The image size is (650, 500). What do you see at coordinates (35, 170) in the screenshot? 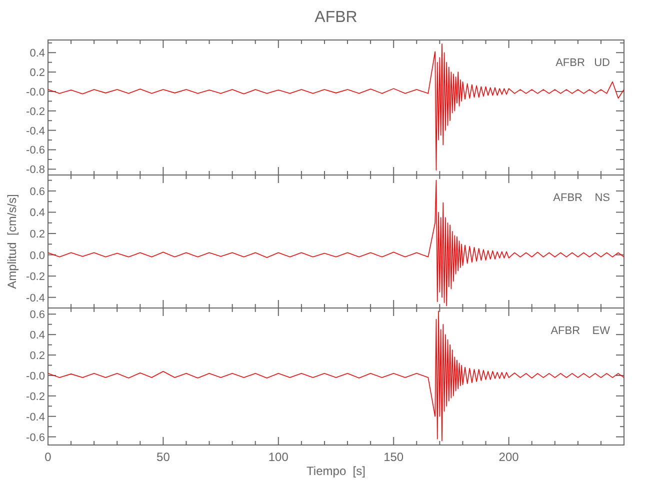
I see `y-tick-label: -0.8` at bounding box center [35, 170].